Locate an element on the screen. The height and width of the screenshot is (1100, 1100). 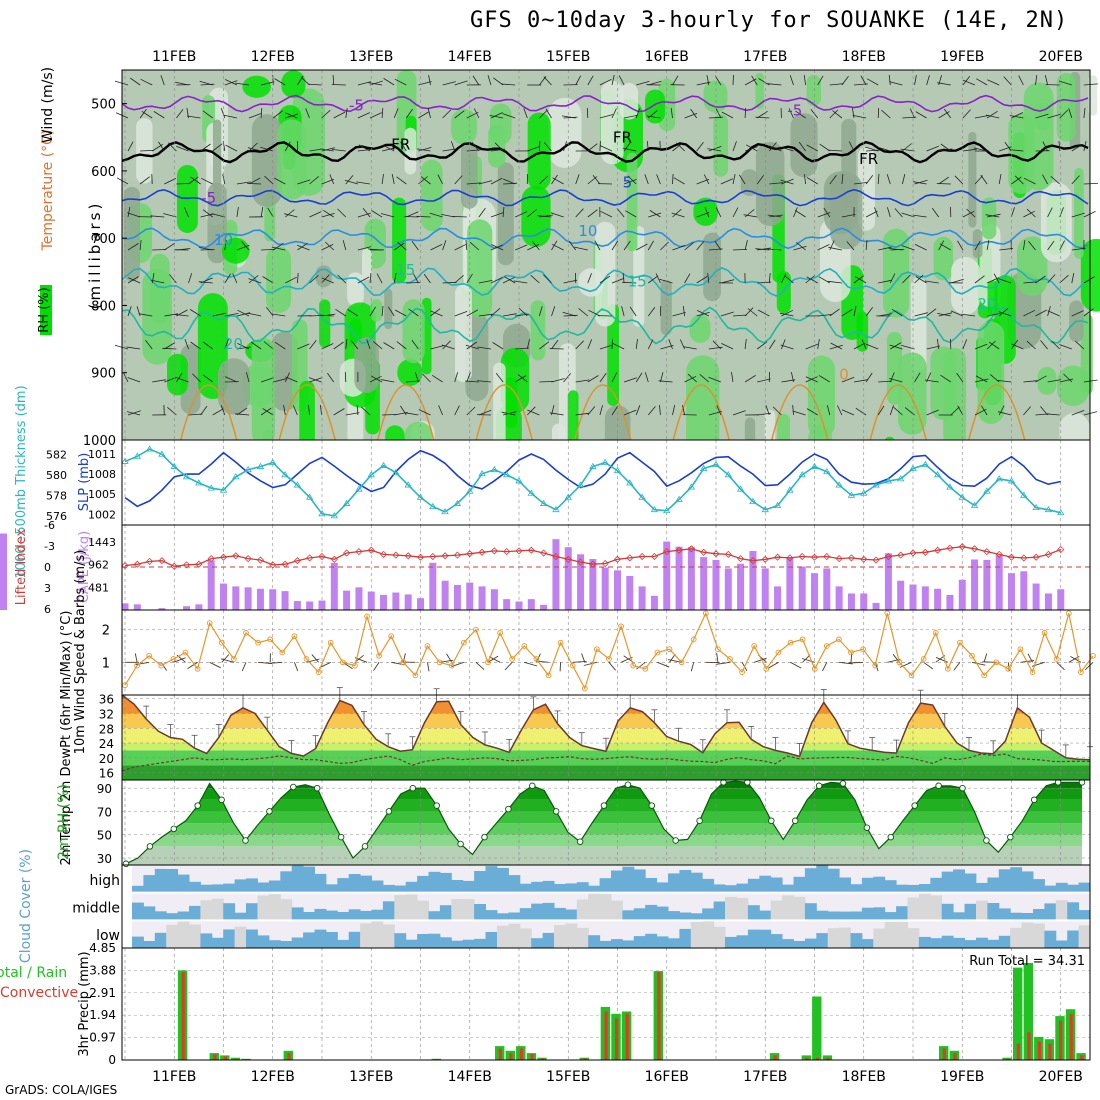
thickness-line is located at coordinates (592, 482).